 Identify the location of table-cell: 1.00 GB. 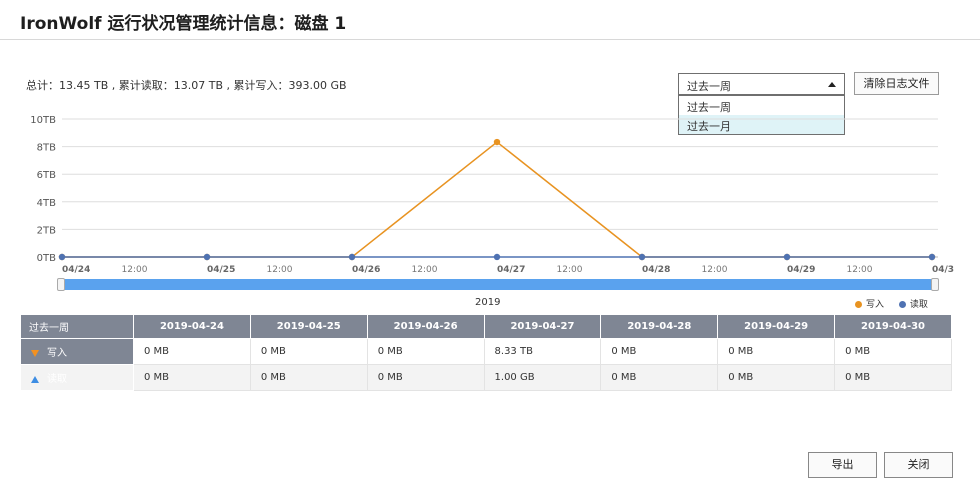
(543, 377).